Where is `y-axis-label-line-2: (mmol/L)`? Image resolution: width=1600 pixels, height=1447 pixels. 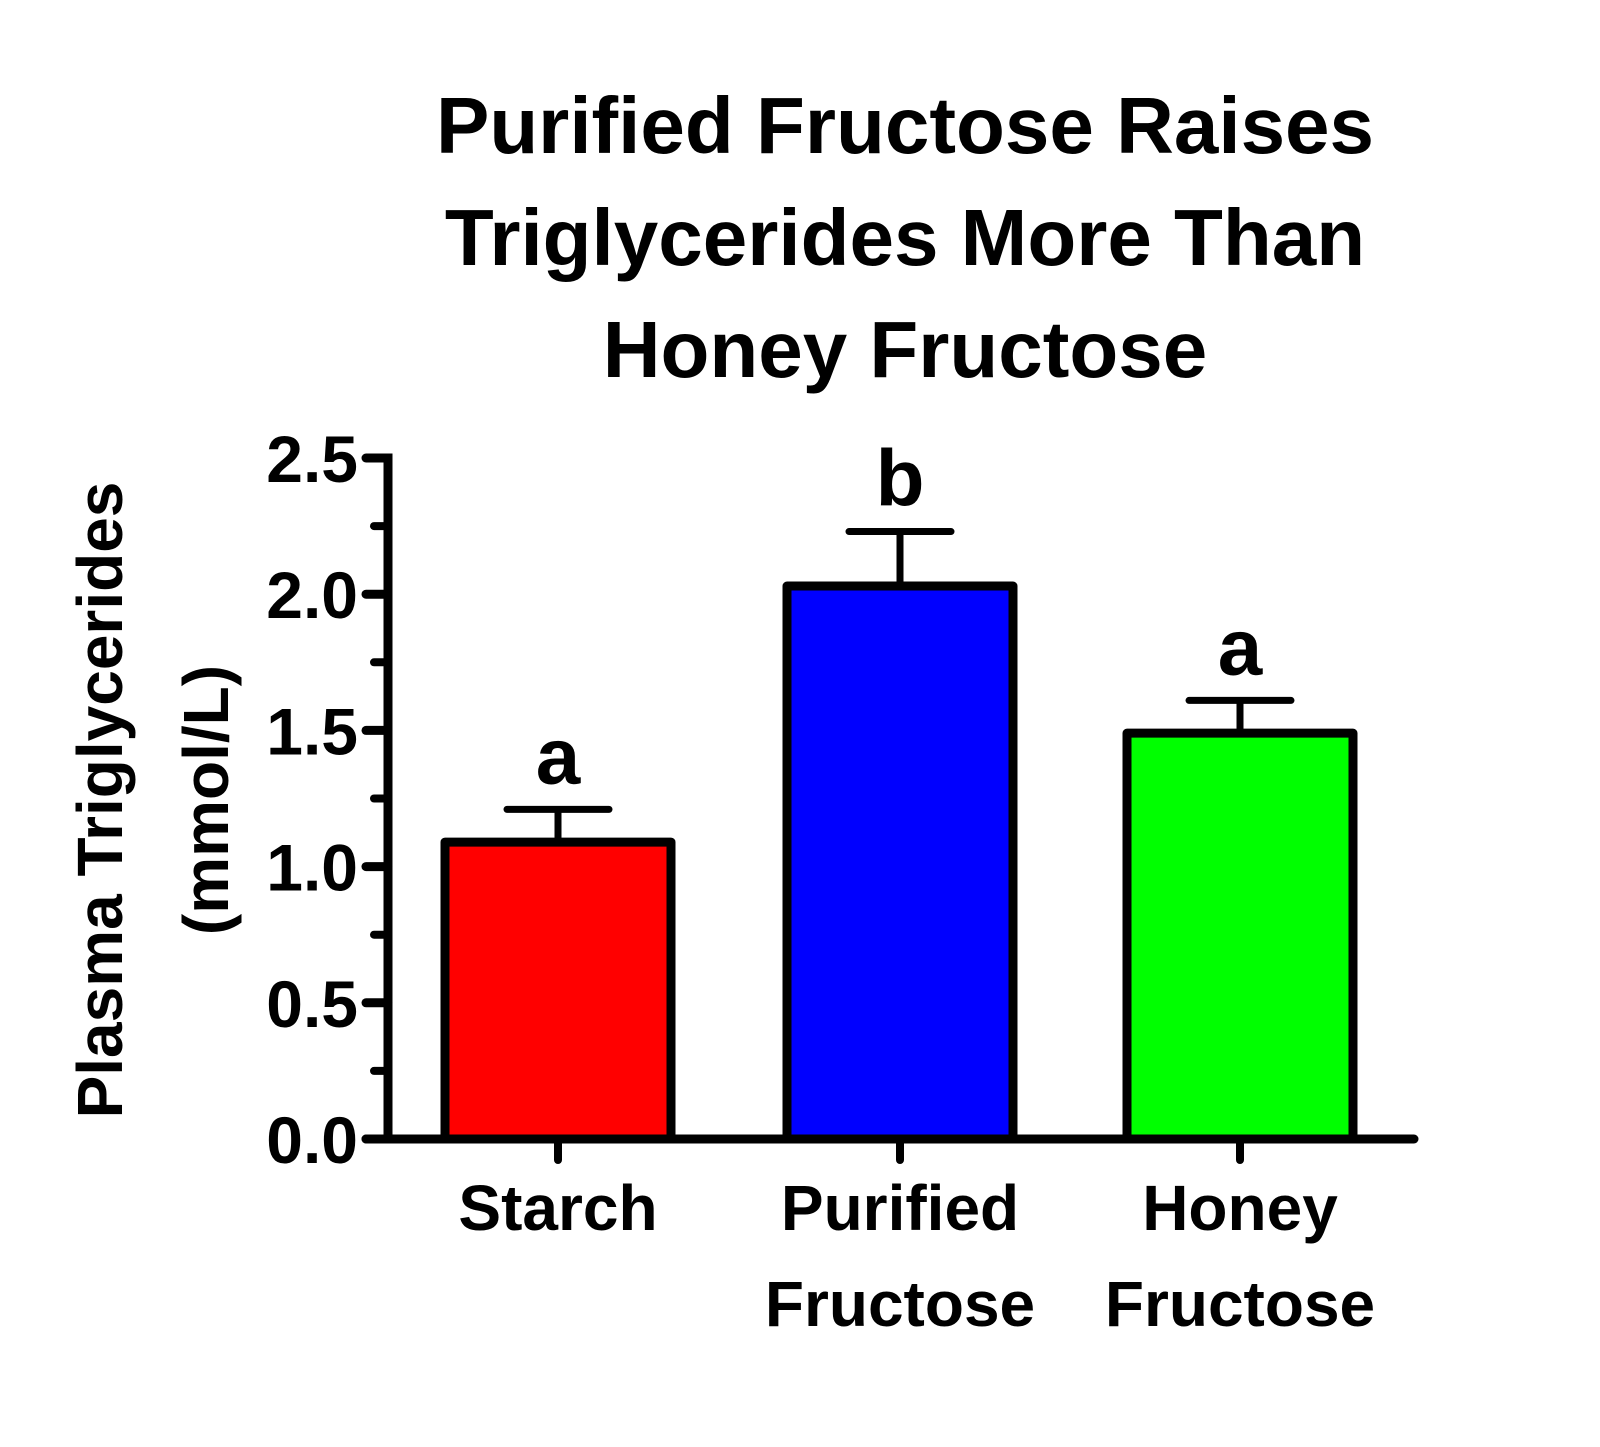 y-axis-label-line-2: (mmol/L) is located at coordinates (206, 800).